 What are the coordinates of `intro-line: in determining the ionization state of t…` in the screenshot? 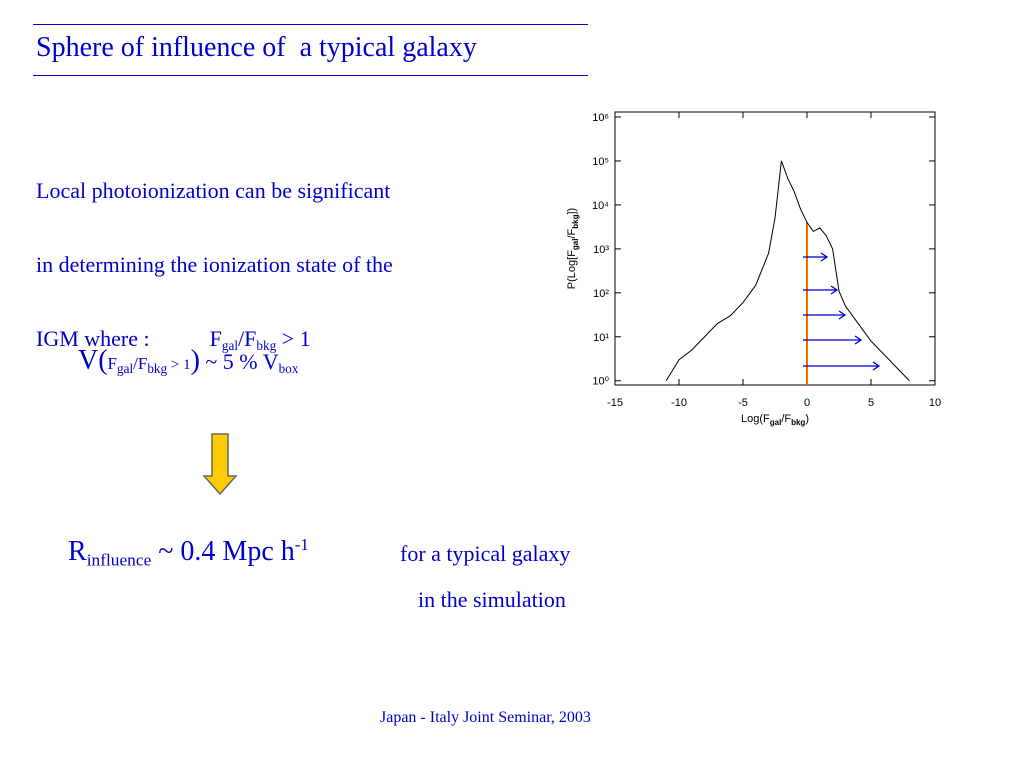 It's located at (214, 264).